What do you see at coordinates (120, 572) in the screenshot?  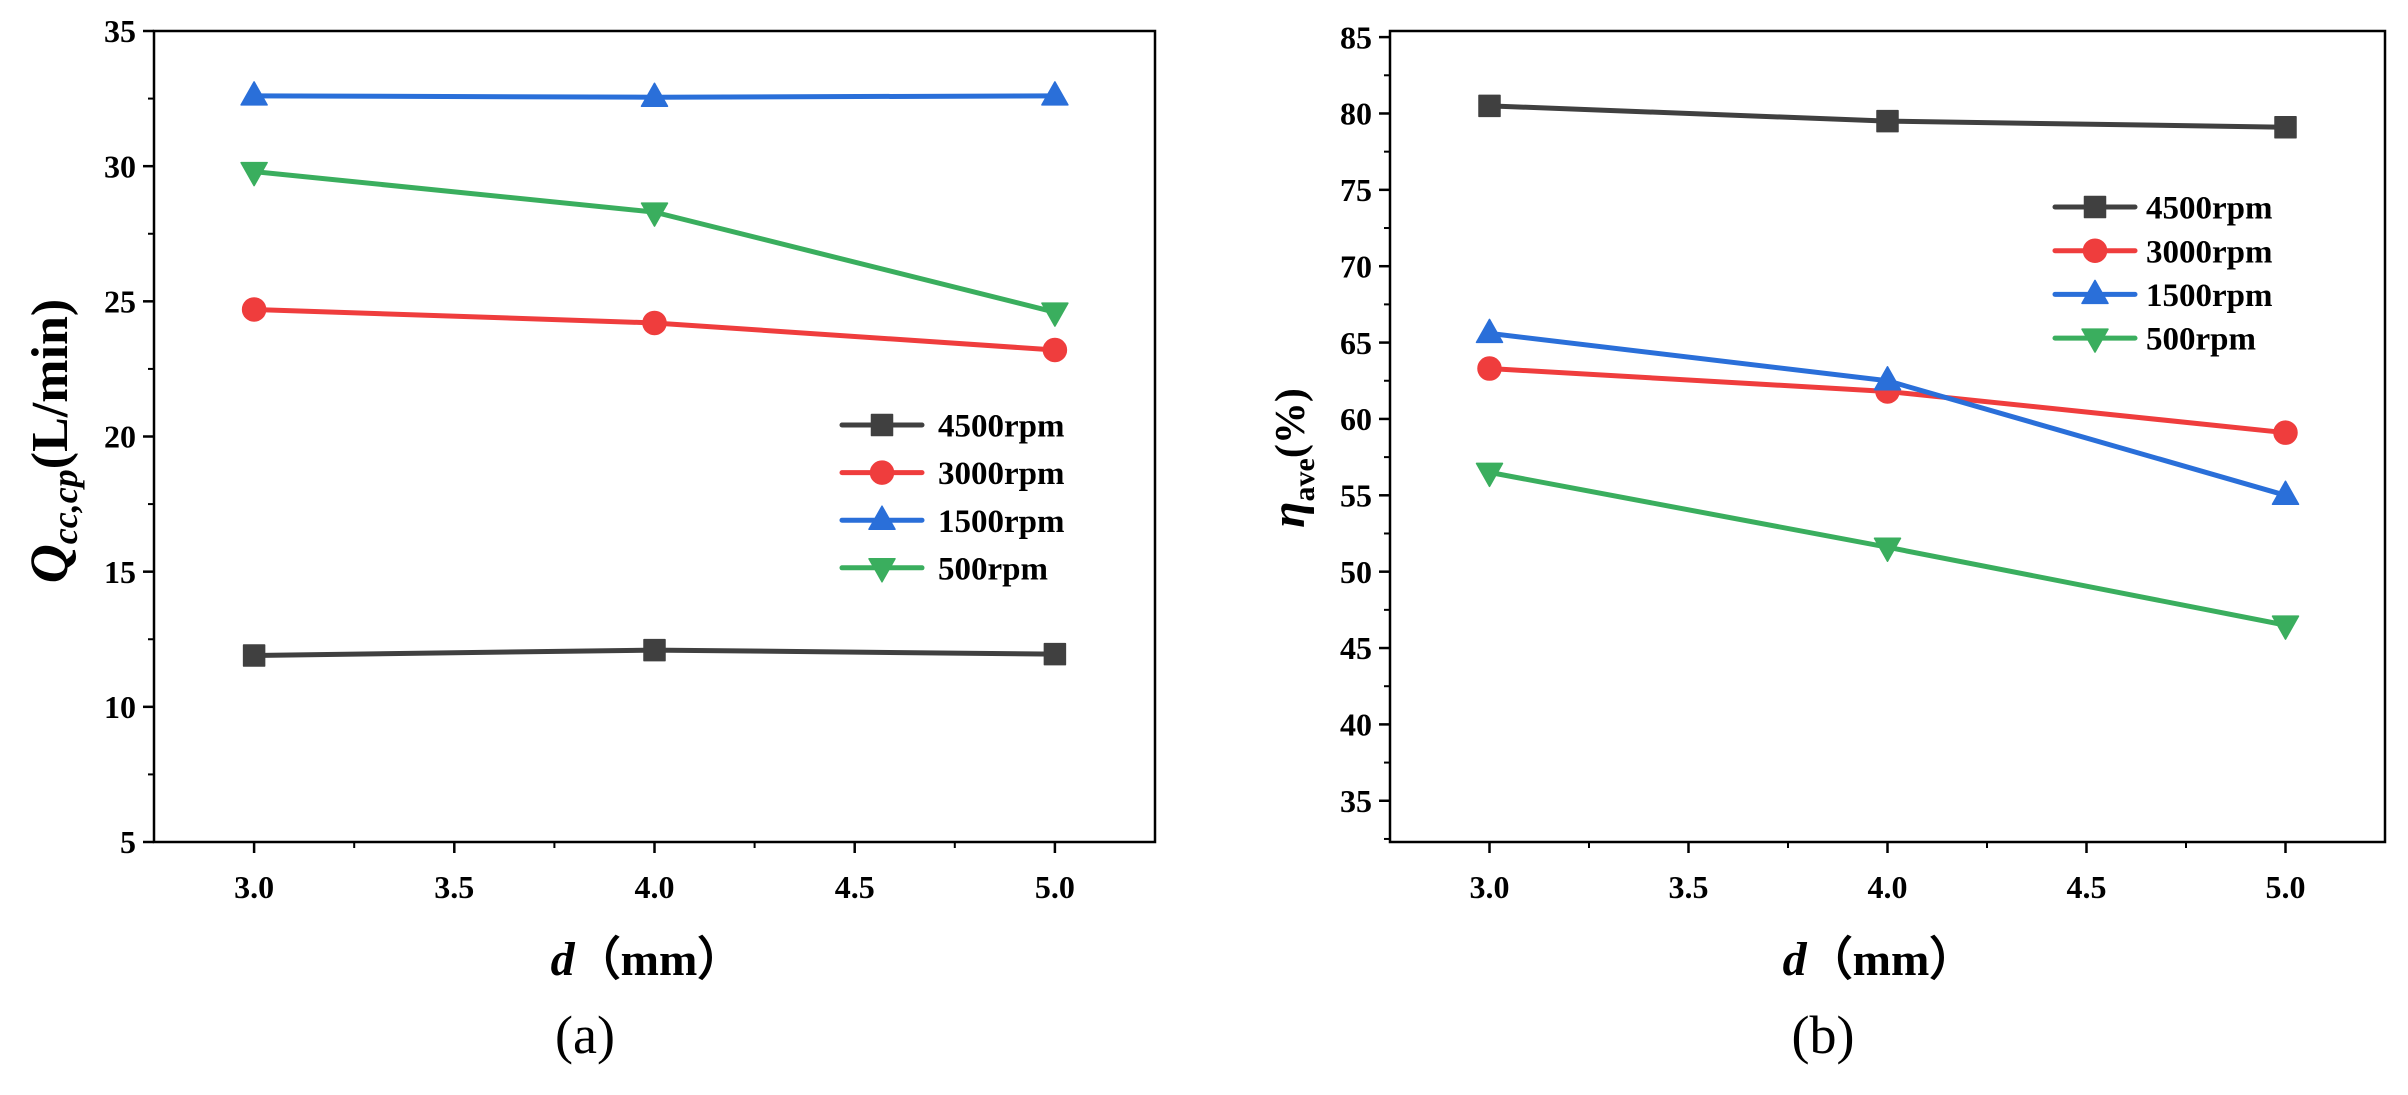 I see `y-tick-label-a: 15` at bounding box center [120, 572].